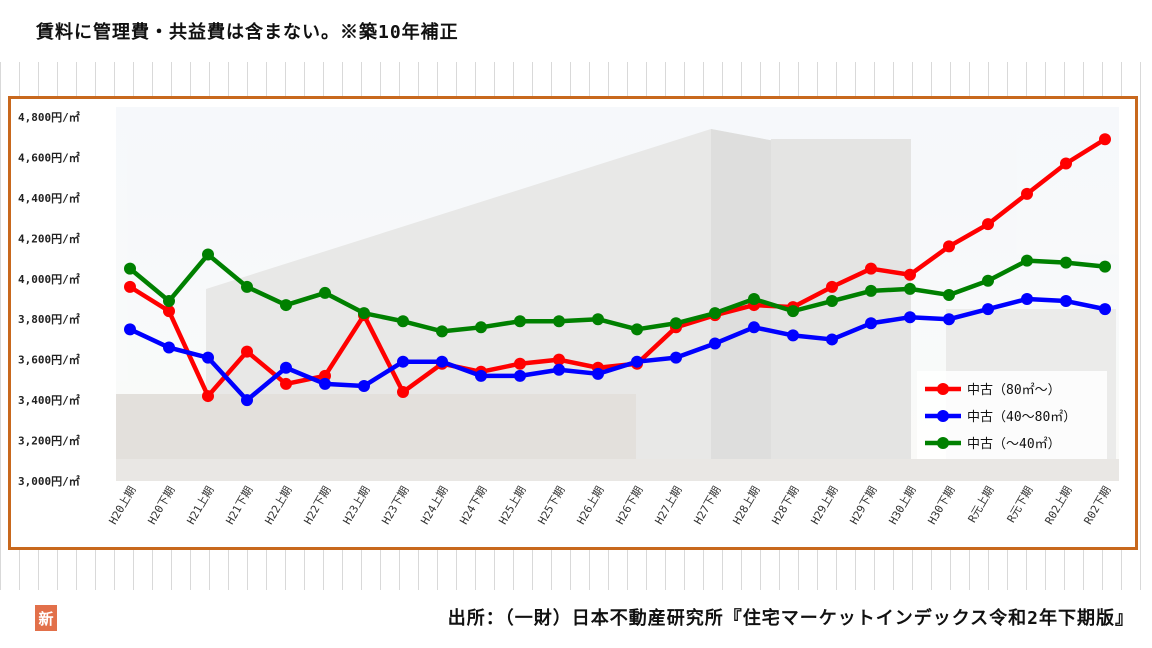  Describe the element at coordinates (200, 505) in the screenshot. I see `x-tick-label: H21上期` at that location.